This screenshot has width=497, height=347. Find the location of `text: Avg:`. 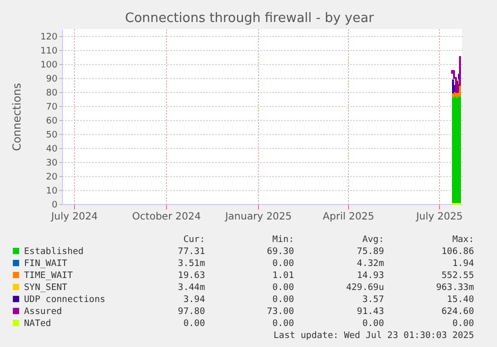

text: Avg: is located at coordinates (373, 240).